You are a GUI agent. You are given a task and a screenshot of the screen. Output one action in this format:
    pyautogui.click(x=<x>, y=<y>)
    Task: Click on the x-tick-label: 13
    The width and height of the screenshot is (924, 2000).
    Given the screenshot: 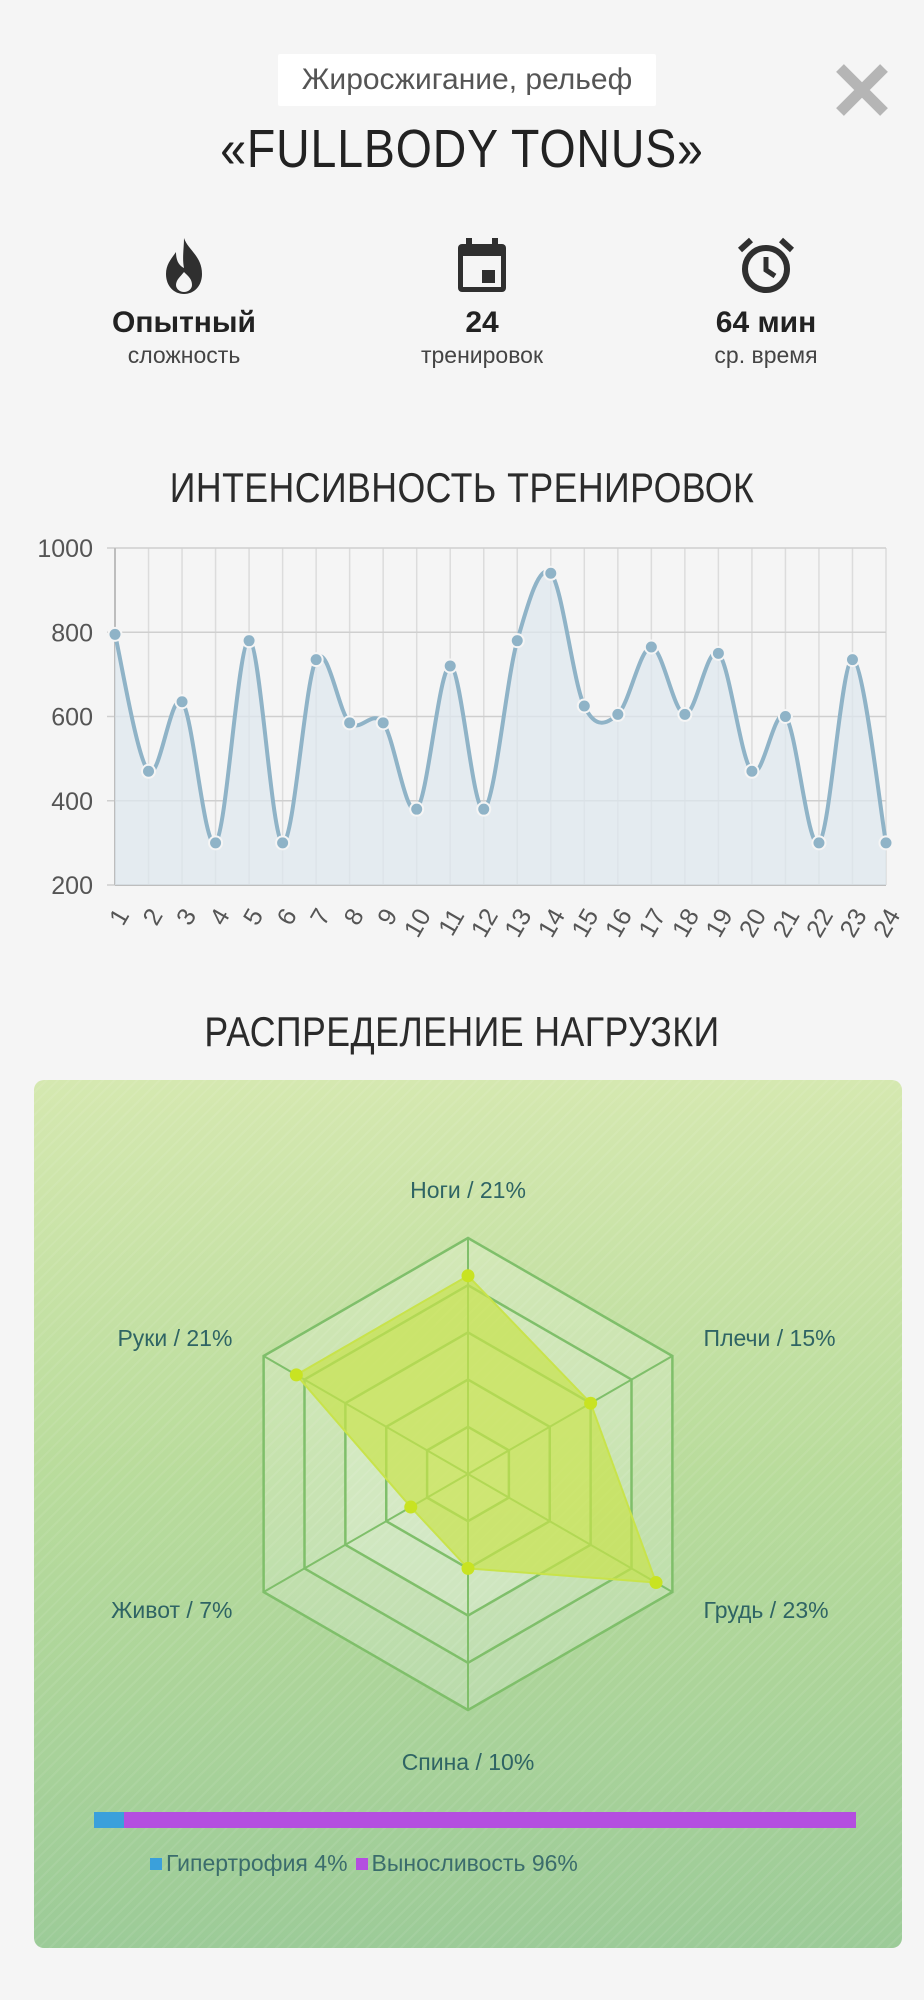 What is the action you would take?
    pyautogui.click(x=518, y=922)
    